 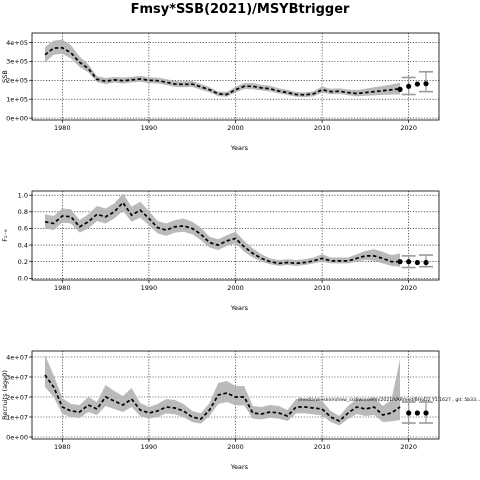 I want to click on y-tick-label: 3e+05, so click(x=17, y=62).